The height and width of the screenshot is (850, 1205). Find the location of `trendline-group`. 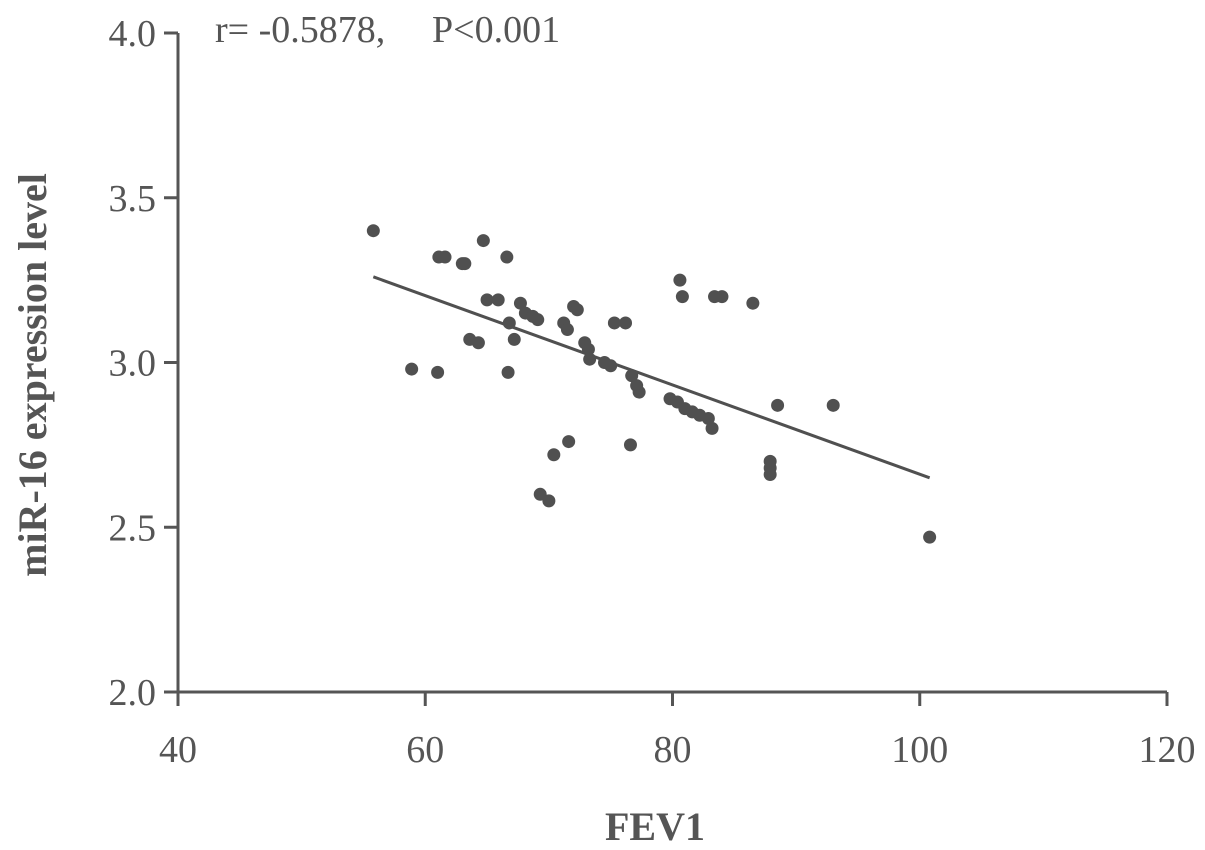

trendline-group is located at coordinates (651, 377).